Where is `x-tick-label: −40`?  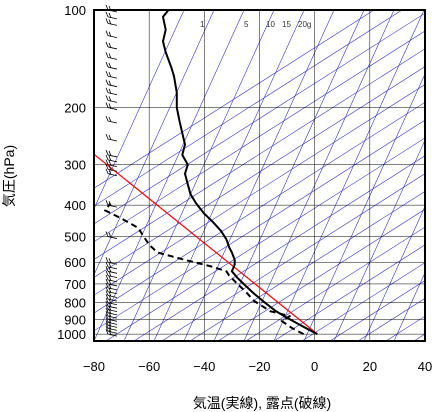
x-tick-label: −40 is located at coordinates (204, 366).